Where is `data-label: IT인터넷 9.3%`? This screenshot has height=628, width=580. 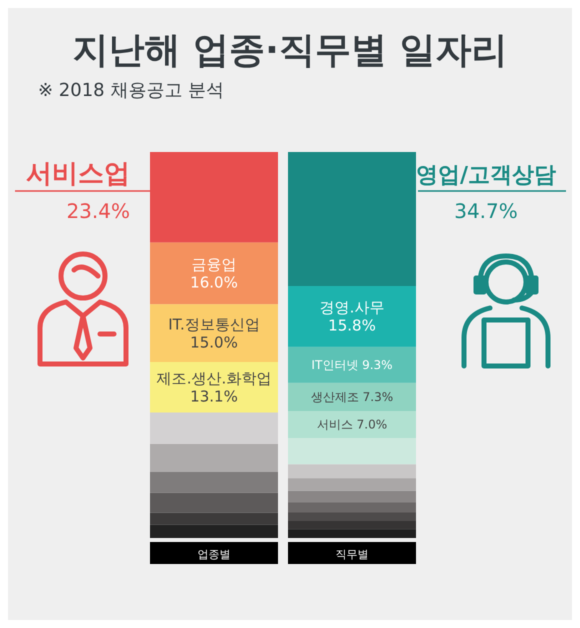
data-label: IT인터넷 9.3% is located at coordinates (352, 365).